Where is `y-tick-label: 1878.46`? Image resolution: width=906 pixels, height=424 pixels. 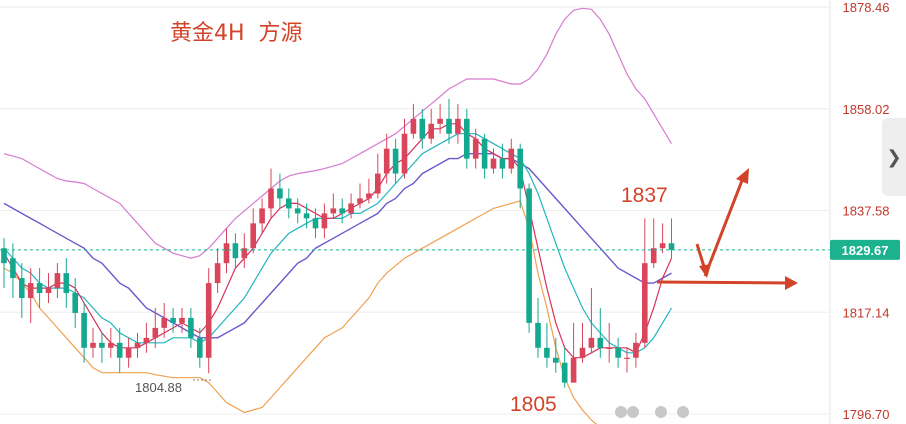
y-tick-label: 1878.46 is located at coordinates (866, 7).